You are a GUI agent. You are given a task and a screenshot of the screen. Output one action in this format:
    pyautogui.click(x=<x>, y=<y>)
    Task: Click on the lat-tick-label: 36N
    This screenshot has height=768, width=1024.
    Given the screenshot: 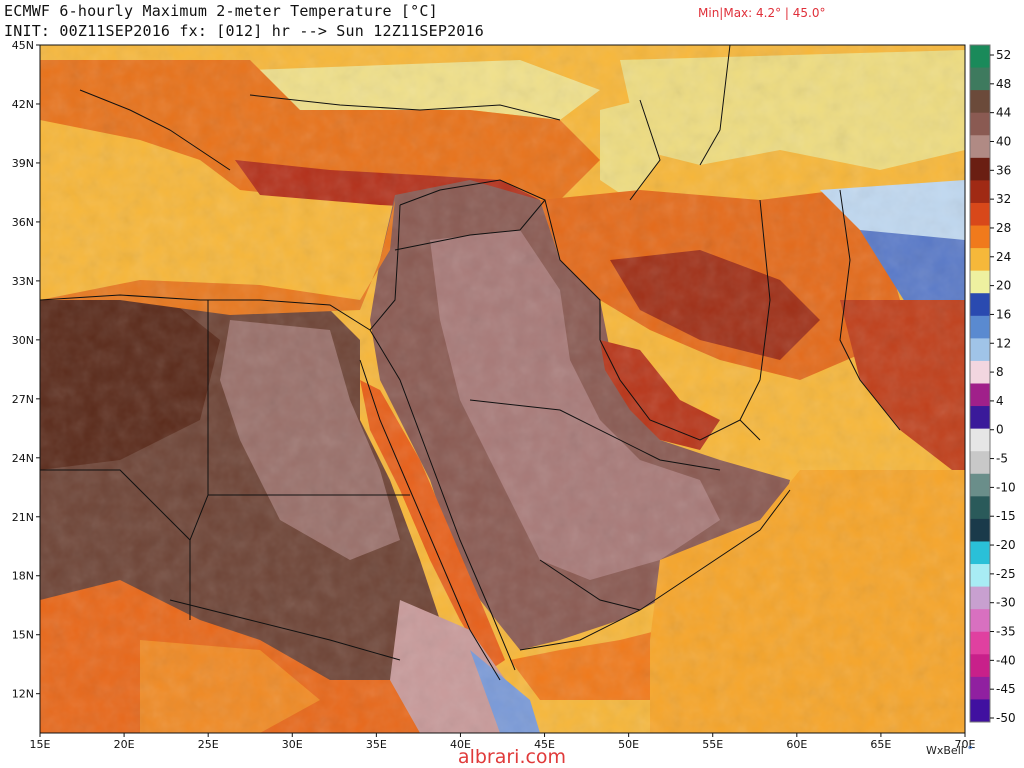 What is the action you would take?
    pyautogui.click(x=23, y=222)
    